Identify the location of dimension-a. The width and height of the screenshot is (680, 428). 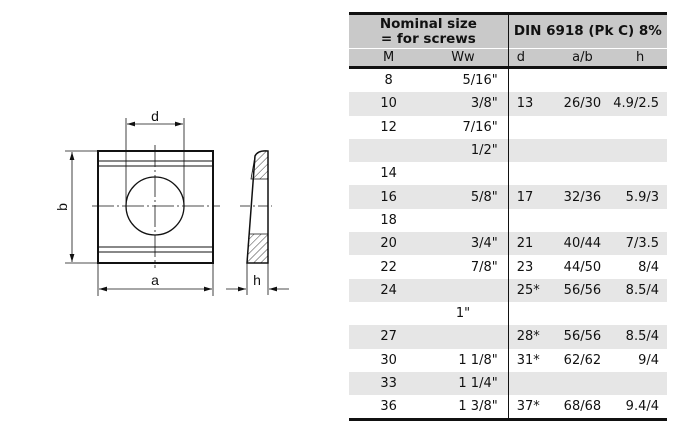
(155, 279).